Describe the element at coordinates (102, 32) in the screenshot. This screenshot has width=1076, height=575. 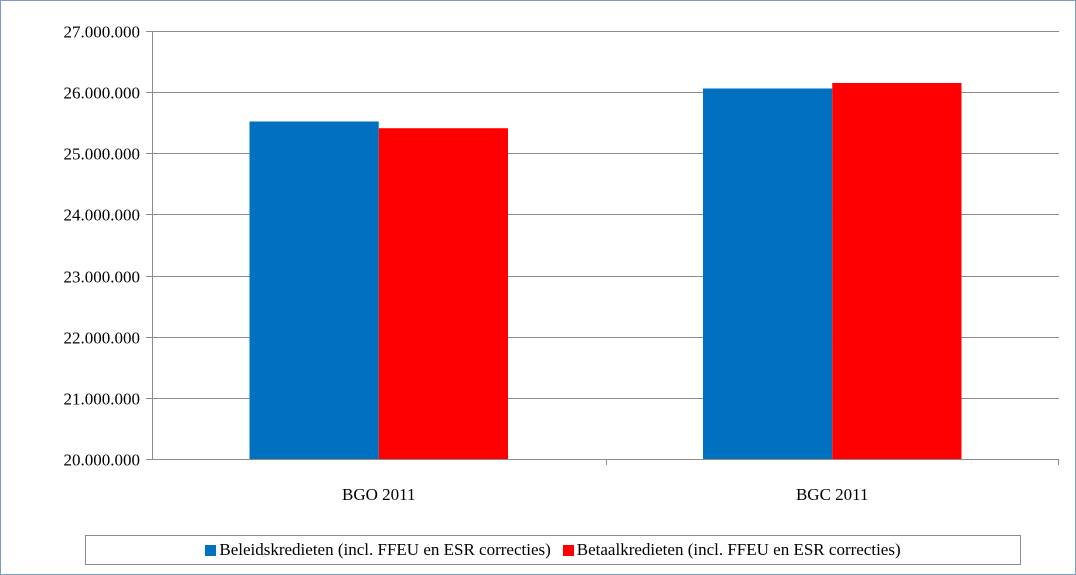
I see `y-tick-label: 27.000.000` at that location.